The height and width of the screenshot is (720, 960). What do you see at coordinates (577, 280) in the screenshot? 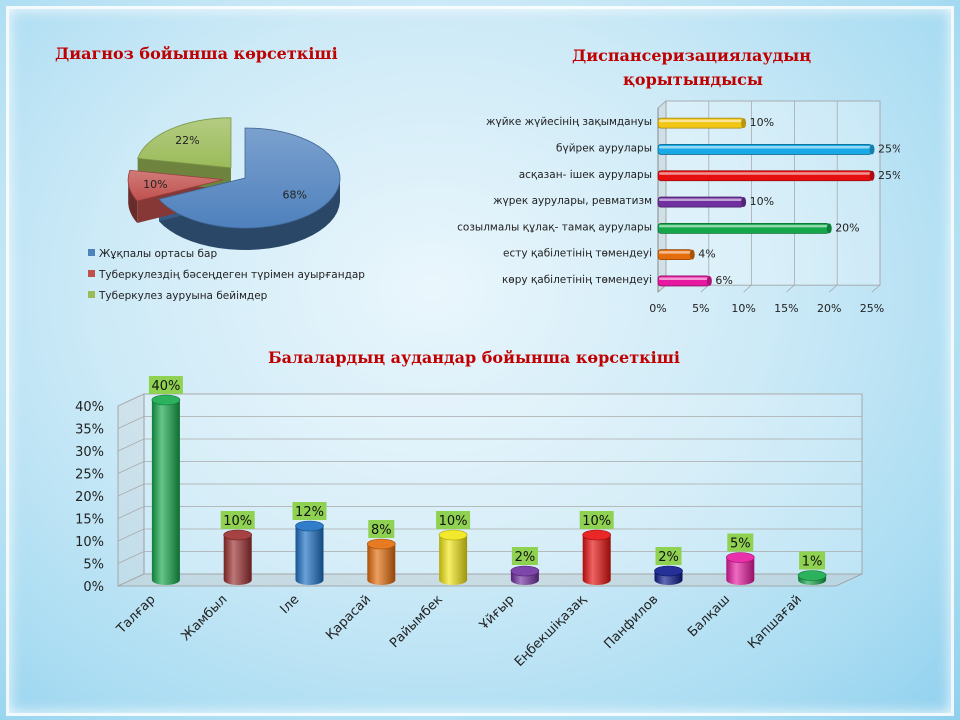
I see `hbar-category-label: көру қабілетінің төмендеуі` at bounding box center [577, 280].